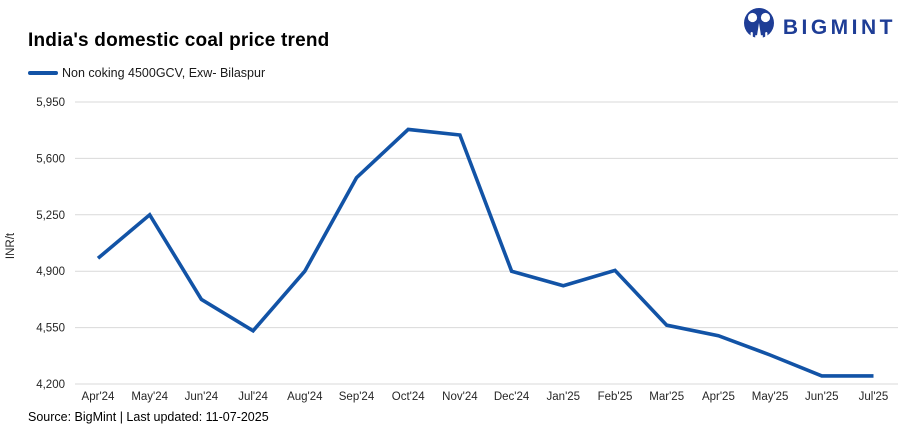  Describe the element at coordinates (666, 397) in the screenshot. I see `x-tick-label: Mar'25` at that location.